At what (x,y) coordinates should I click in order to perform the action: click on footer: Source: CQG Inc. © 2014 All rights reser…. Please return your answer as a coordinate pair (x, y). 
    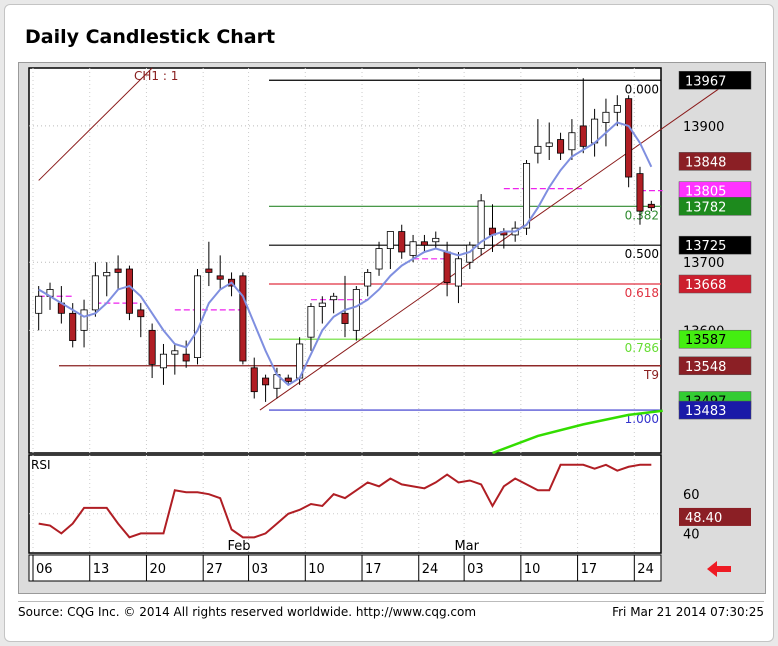
    Looking at the image, I should click on (391, 610).